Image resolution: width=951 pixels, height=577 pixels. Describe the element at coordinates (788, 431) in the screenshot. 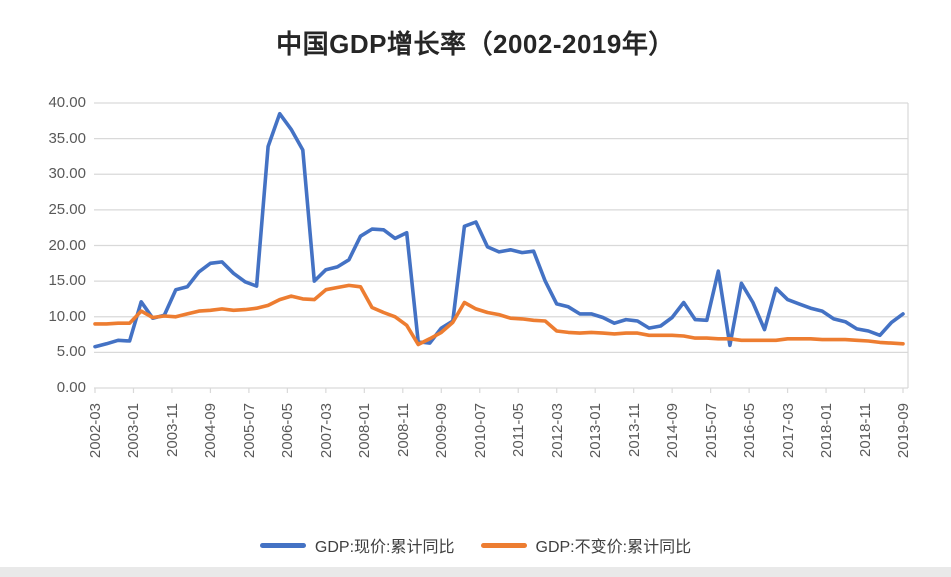

I see `x-tick-label: 2017-03` at that location.